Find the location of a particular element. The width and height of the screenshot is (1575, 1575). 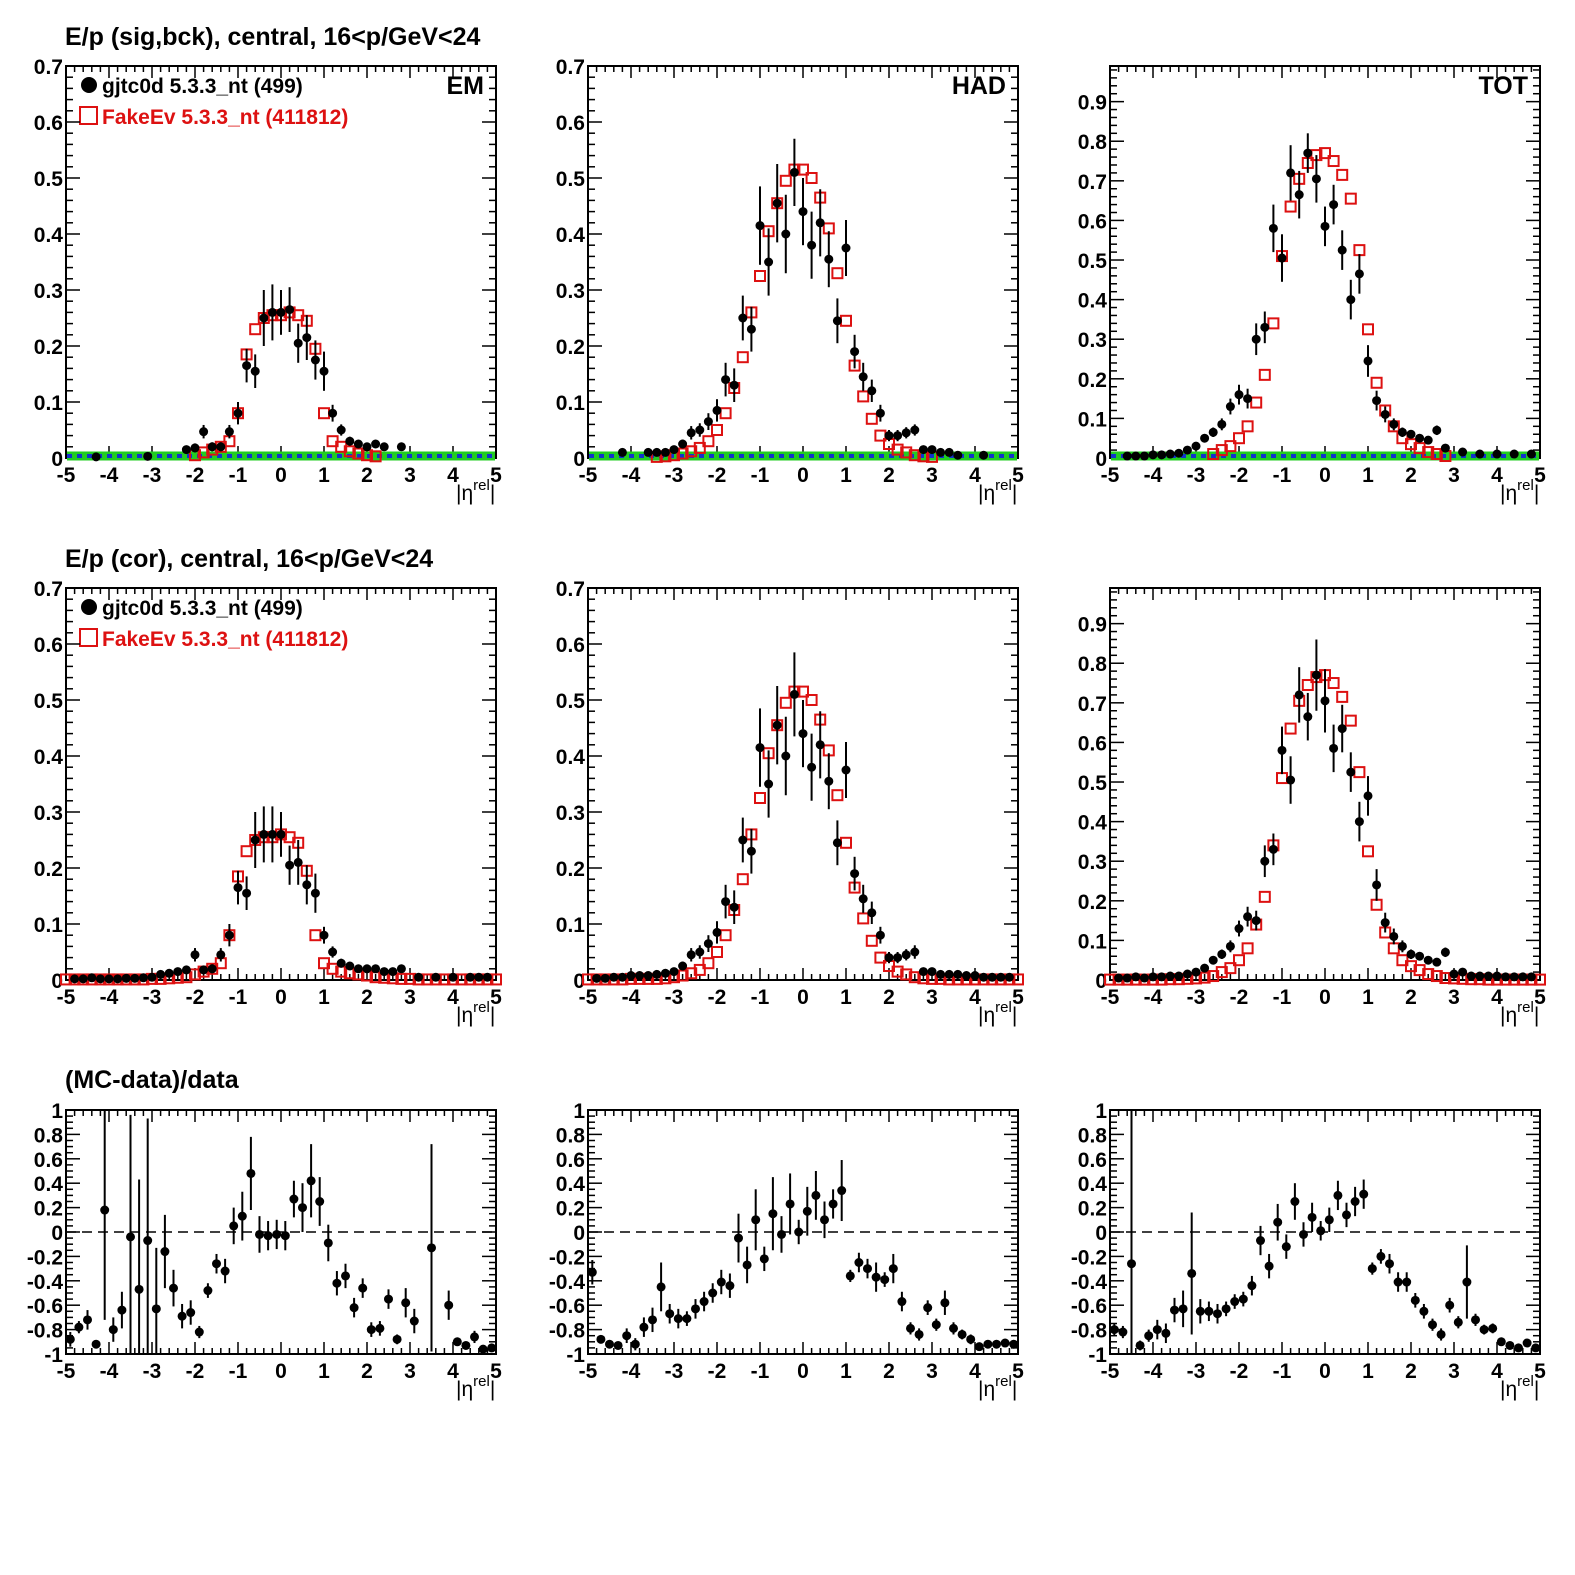

row-title-bottom: (MC-data)/data is located at coordinates (152, 1080).